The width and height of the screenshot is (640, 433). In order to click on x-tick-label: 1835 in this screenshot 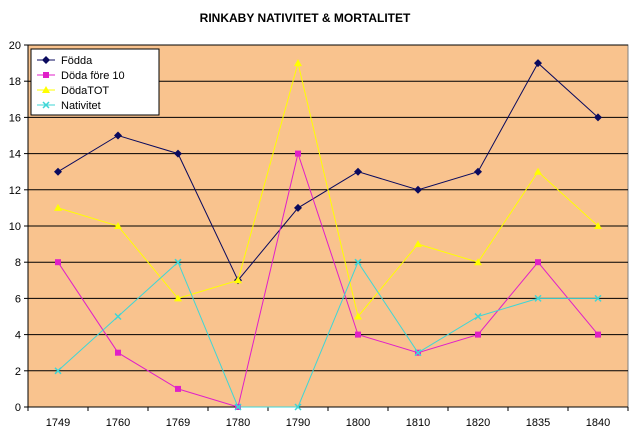, I will do `click(538, 423)`.